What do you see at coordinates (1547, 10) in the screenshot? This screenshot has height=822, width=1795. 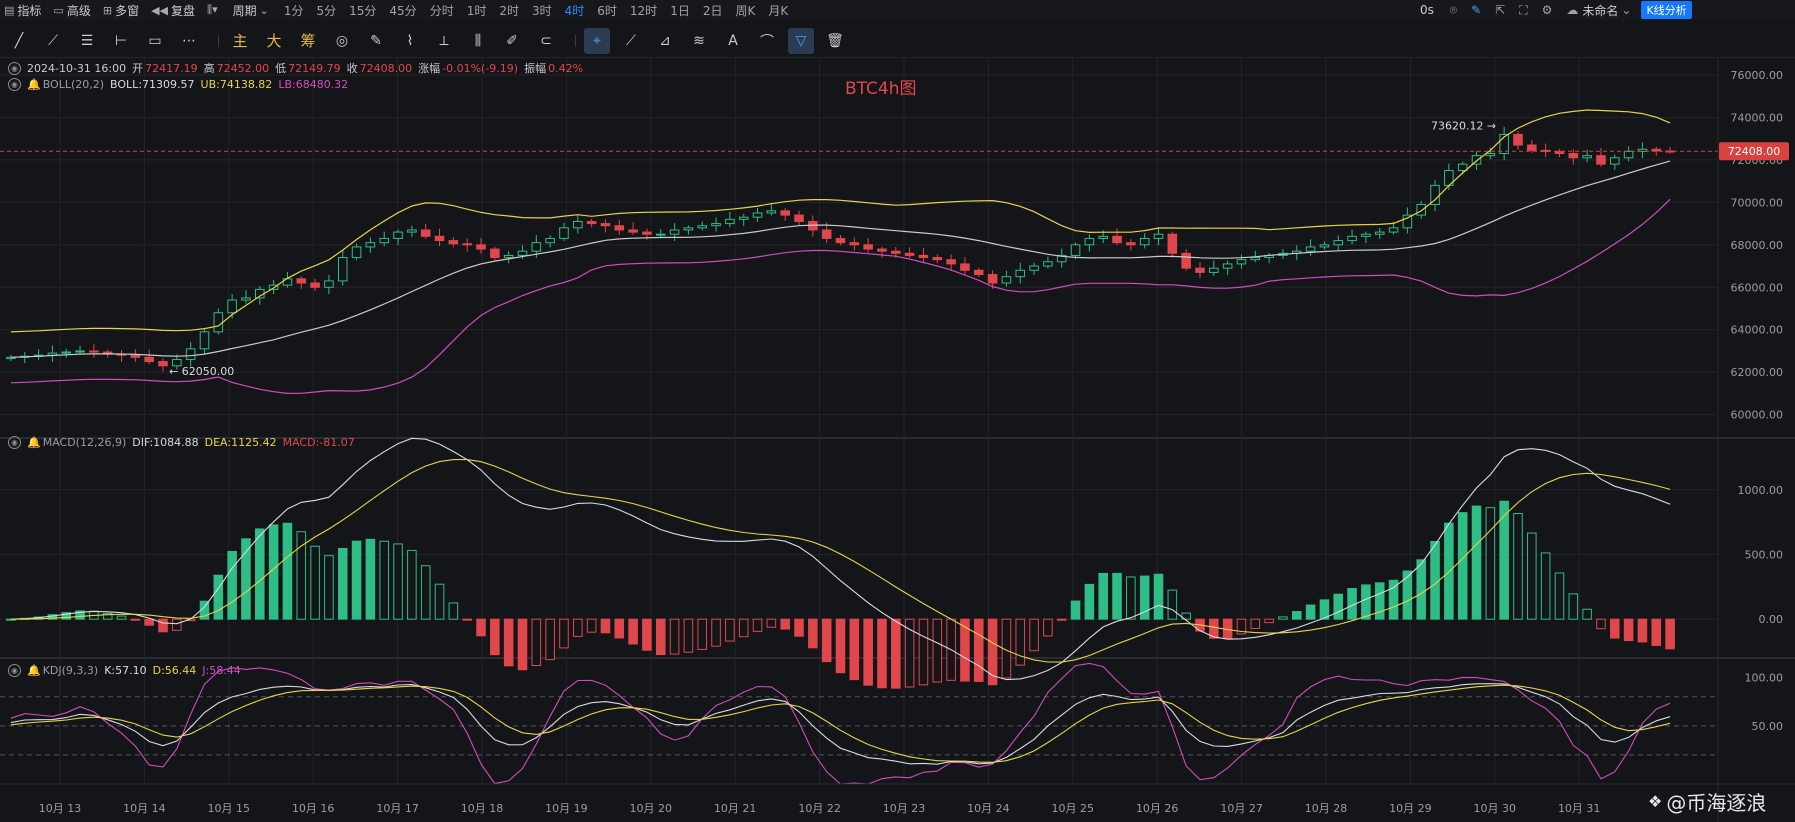 I see `settings-icon: ⚙` at bounding box center [1547, 10].